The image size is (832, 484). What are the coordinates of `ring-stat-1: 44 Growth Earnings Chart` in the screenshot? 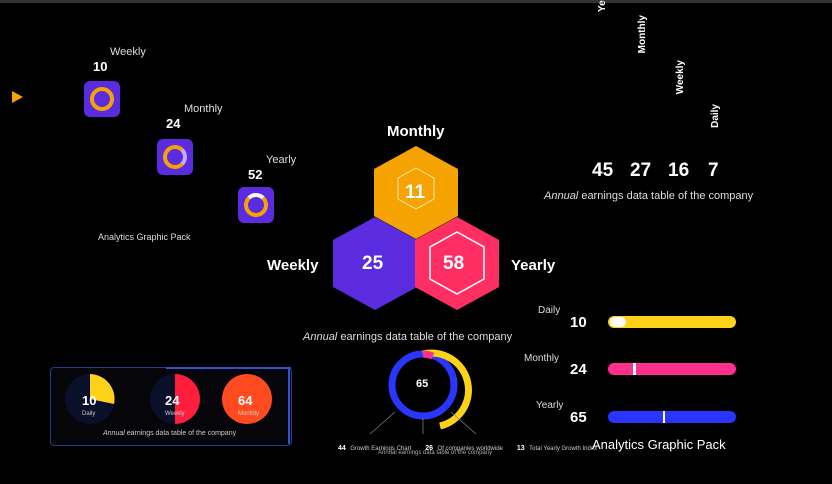 It's located at (375, 448).